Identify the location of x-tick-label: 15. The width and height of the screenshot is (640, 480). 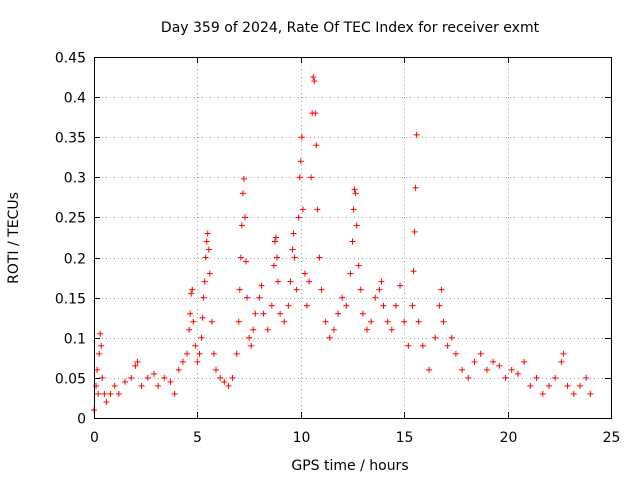
(405, 438).